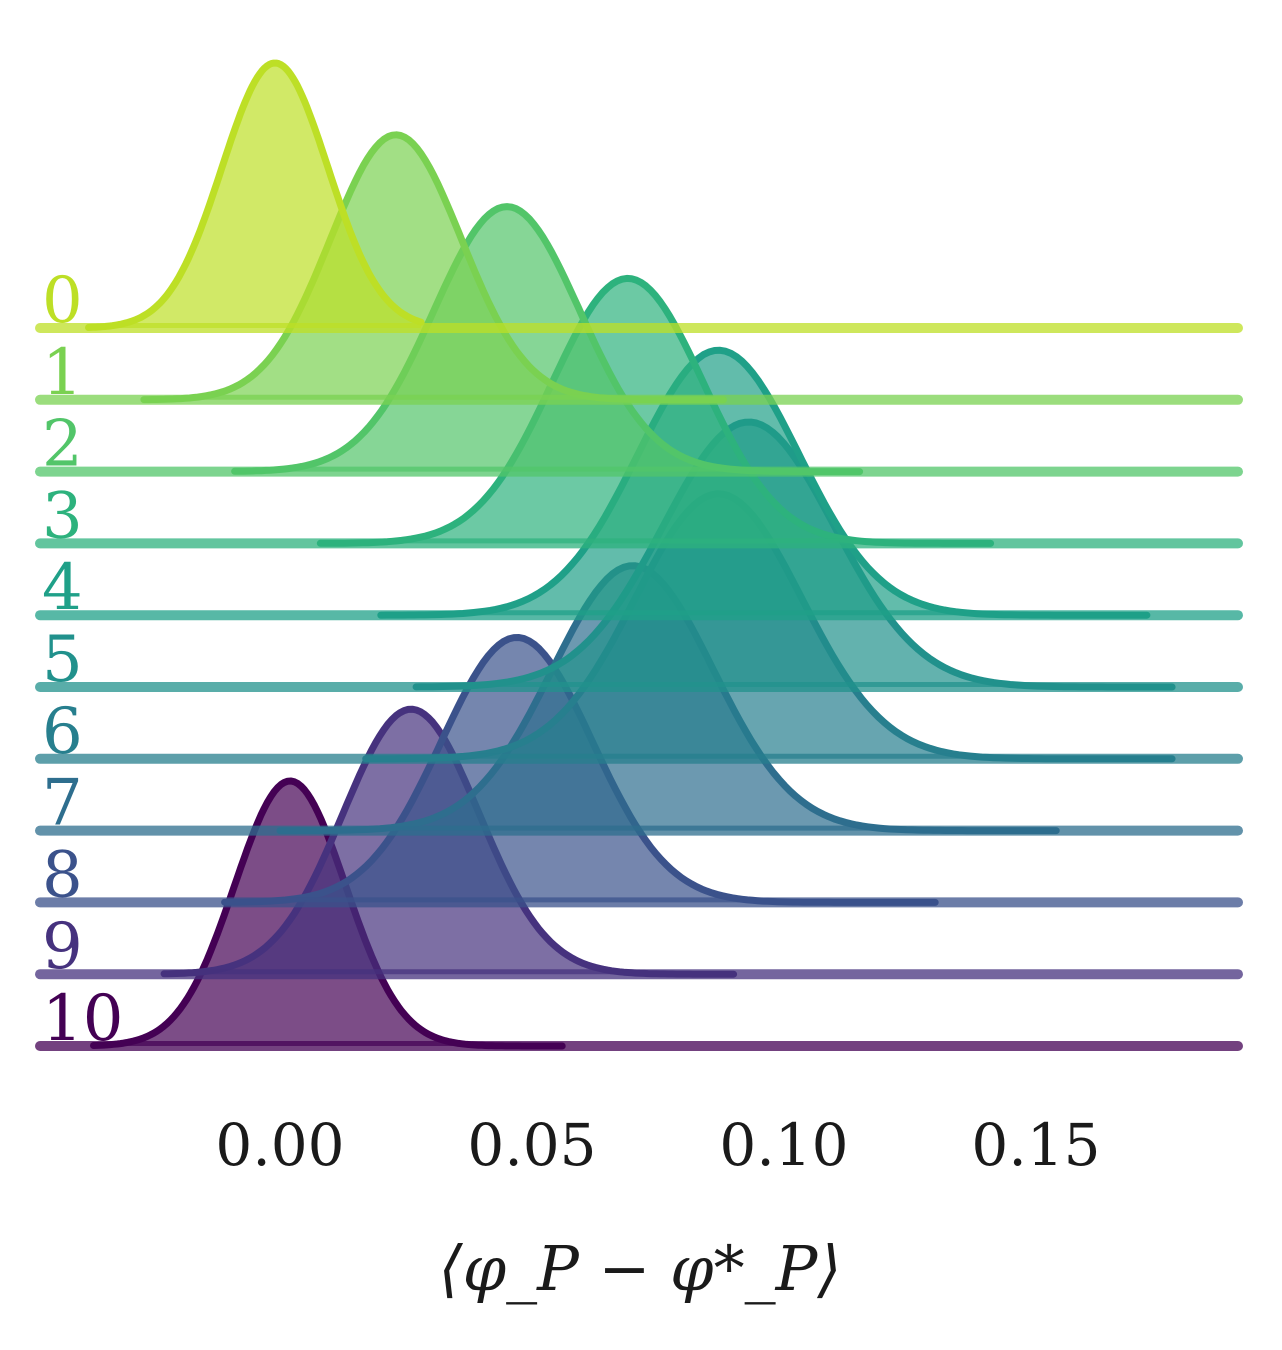  Describe the element at coordinates (657, 1145) in the screenshot. I see `x-tick-labels: 0.00 0.05 0.10 0.15` at that location.